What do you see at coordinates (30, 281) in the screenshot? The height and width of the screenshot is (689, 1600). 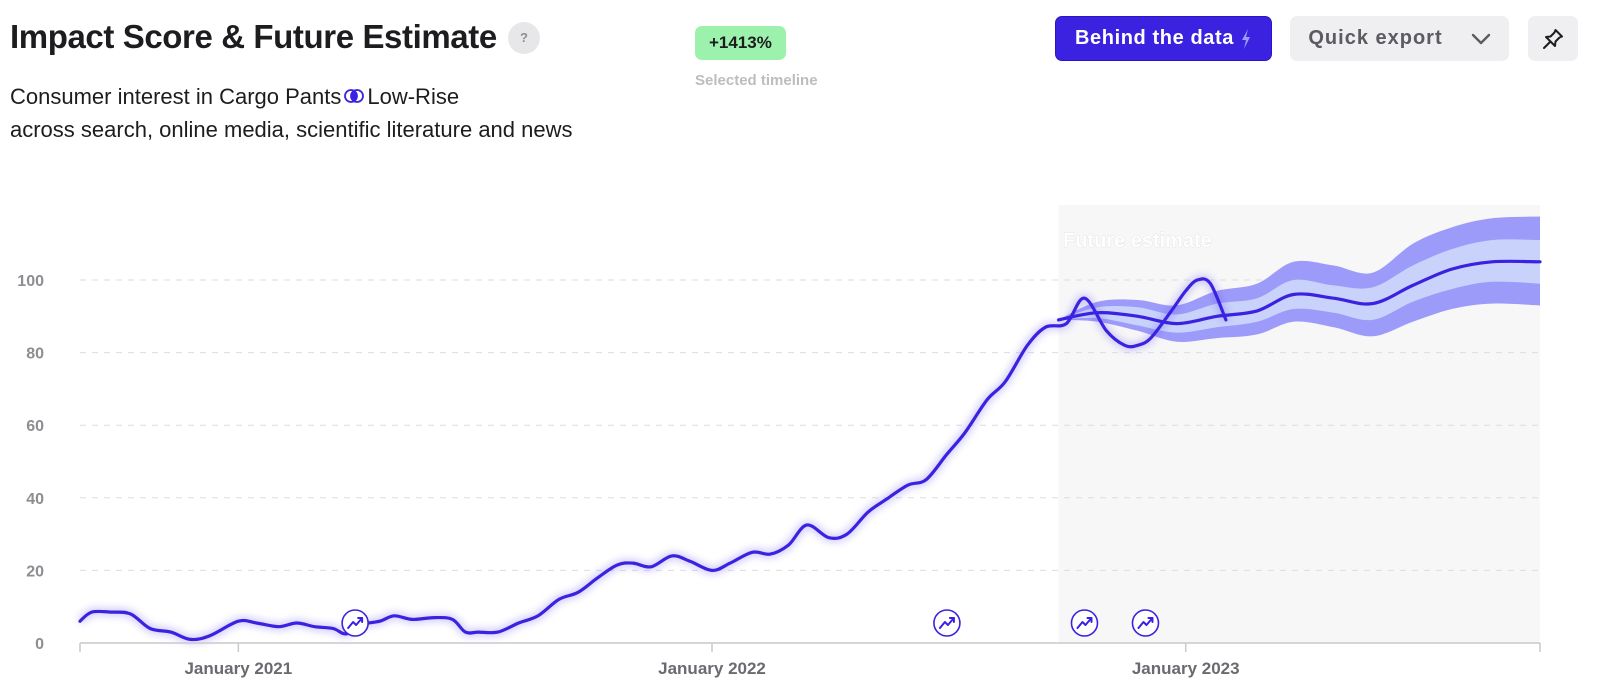 I see `y-tick-label: 100` at bounding box center [30, 281].